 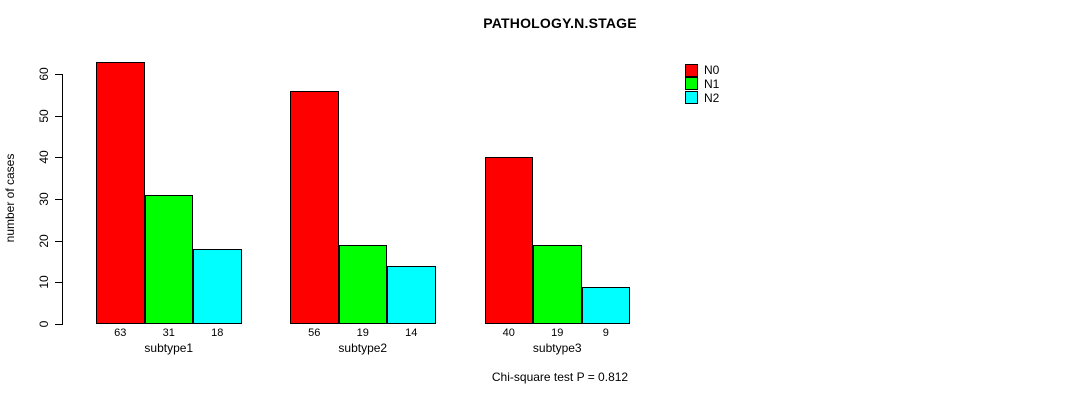 What do you see at coordinates (362, 284) in the screenshot?
I see `bar-N1-subtype2` at bounding box center [362, 284].